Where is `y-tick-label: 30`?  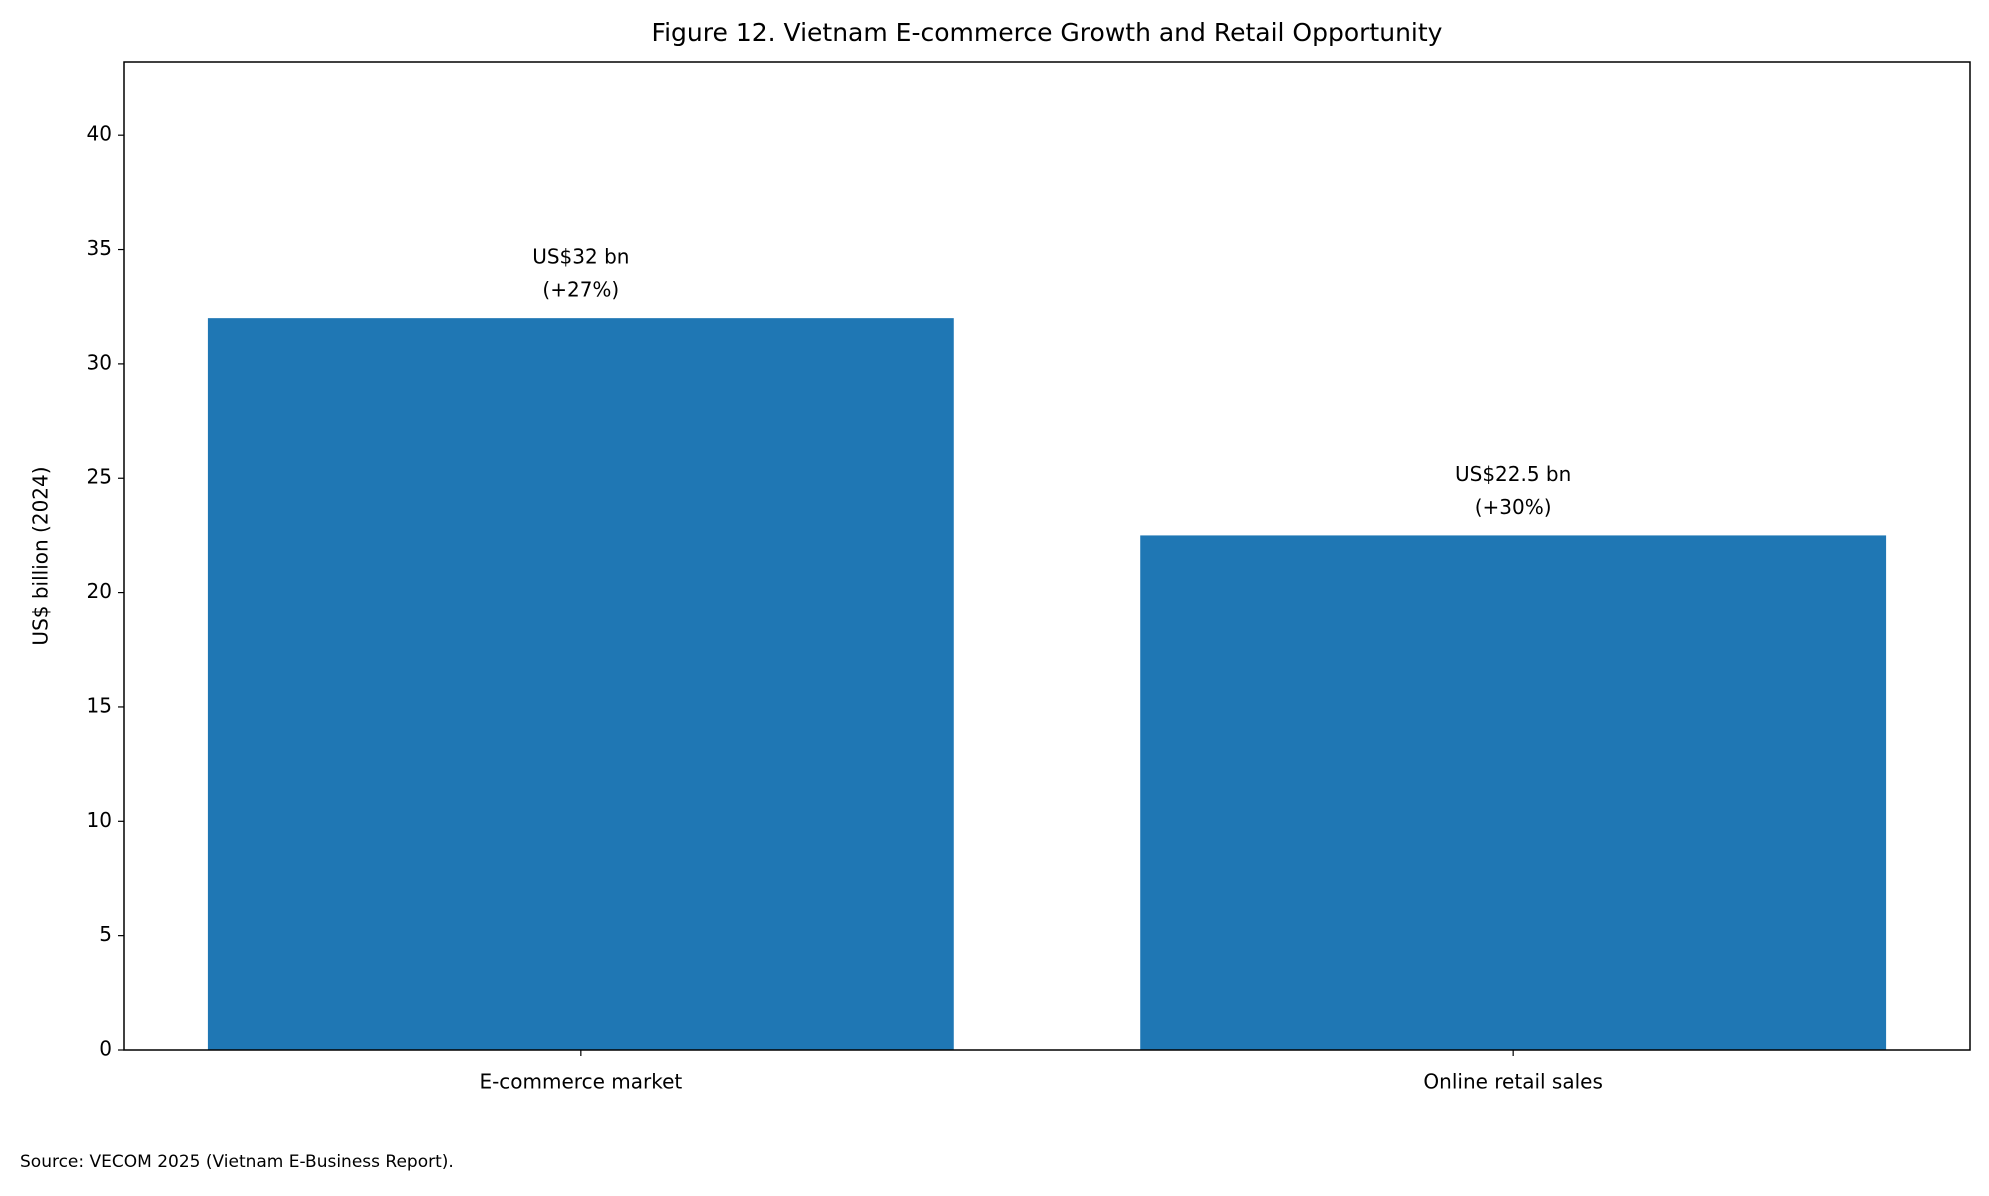 y-tick-label: 30 is located at coordinates (99, 362).